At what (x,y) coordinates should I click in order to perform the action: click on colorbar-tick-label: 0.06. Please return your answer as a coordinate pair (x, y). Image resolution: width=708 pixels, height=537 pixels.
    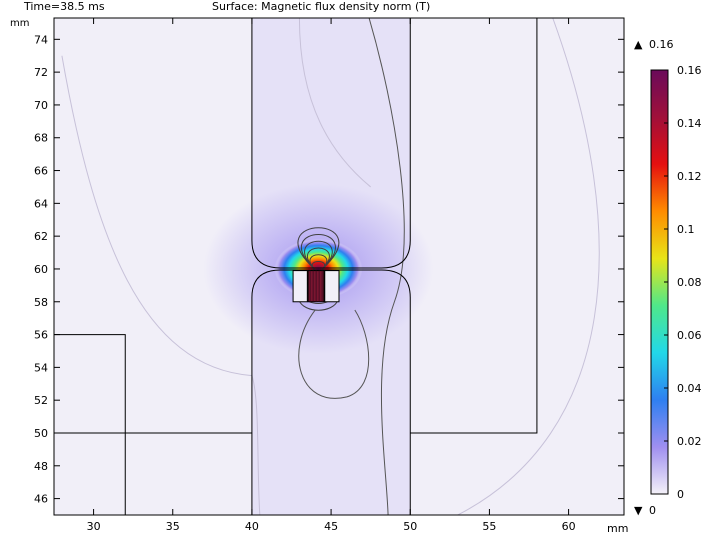
    Looking at the image, I should click on (689, 335).